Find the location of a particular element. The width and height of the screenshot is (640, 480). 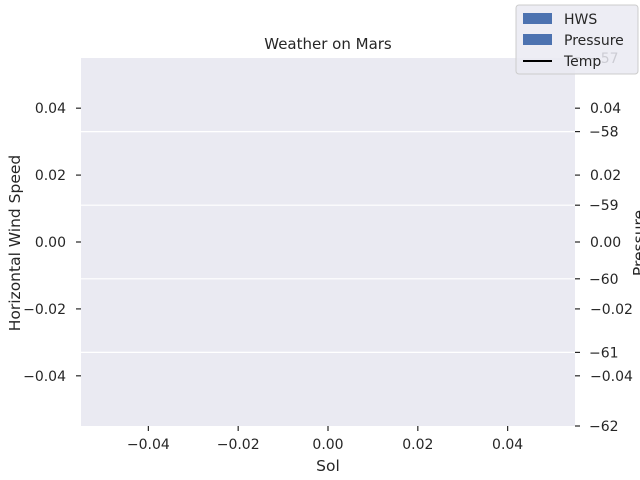

y-axis-right-pressure: −0.04 −0.02 0.00 0.02 0.04 is located at coordinates (604, 243).